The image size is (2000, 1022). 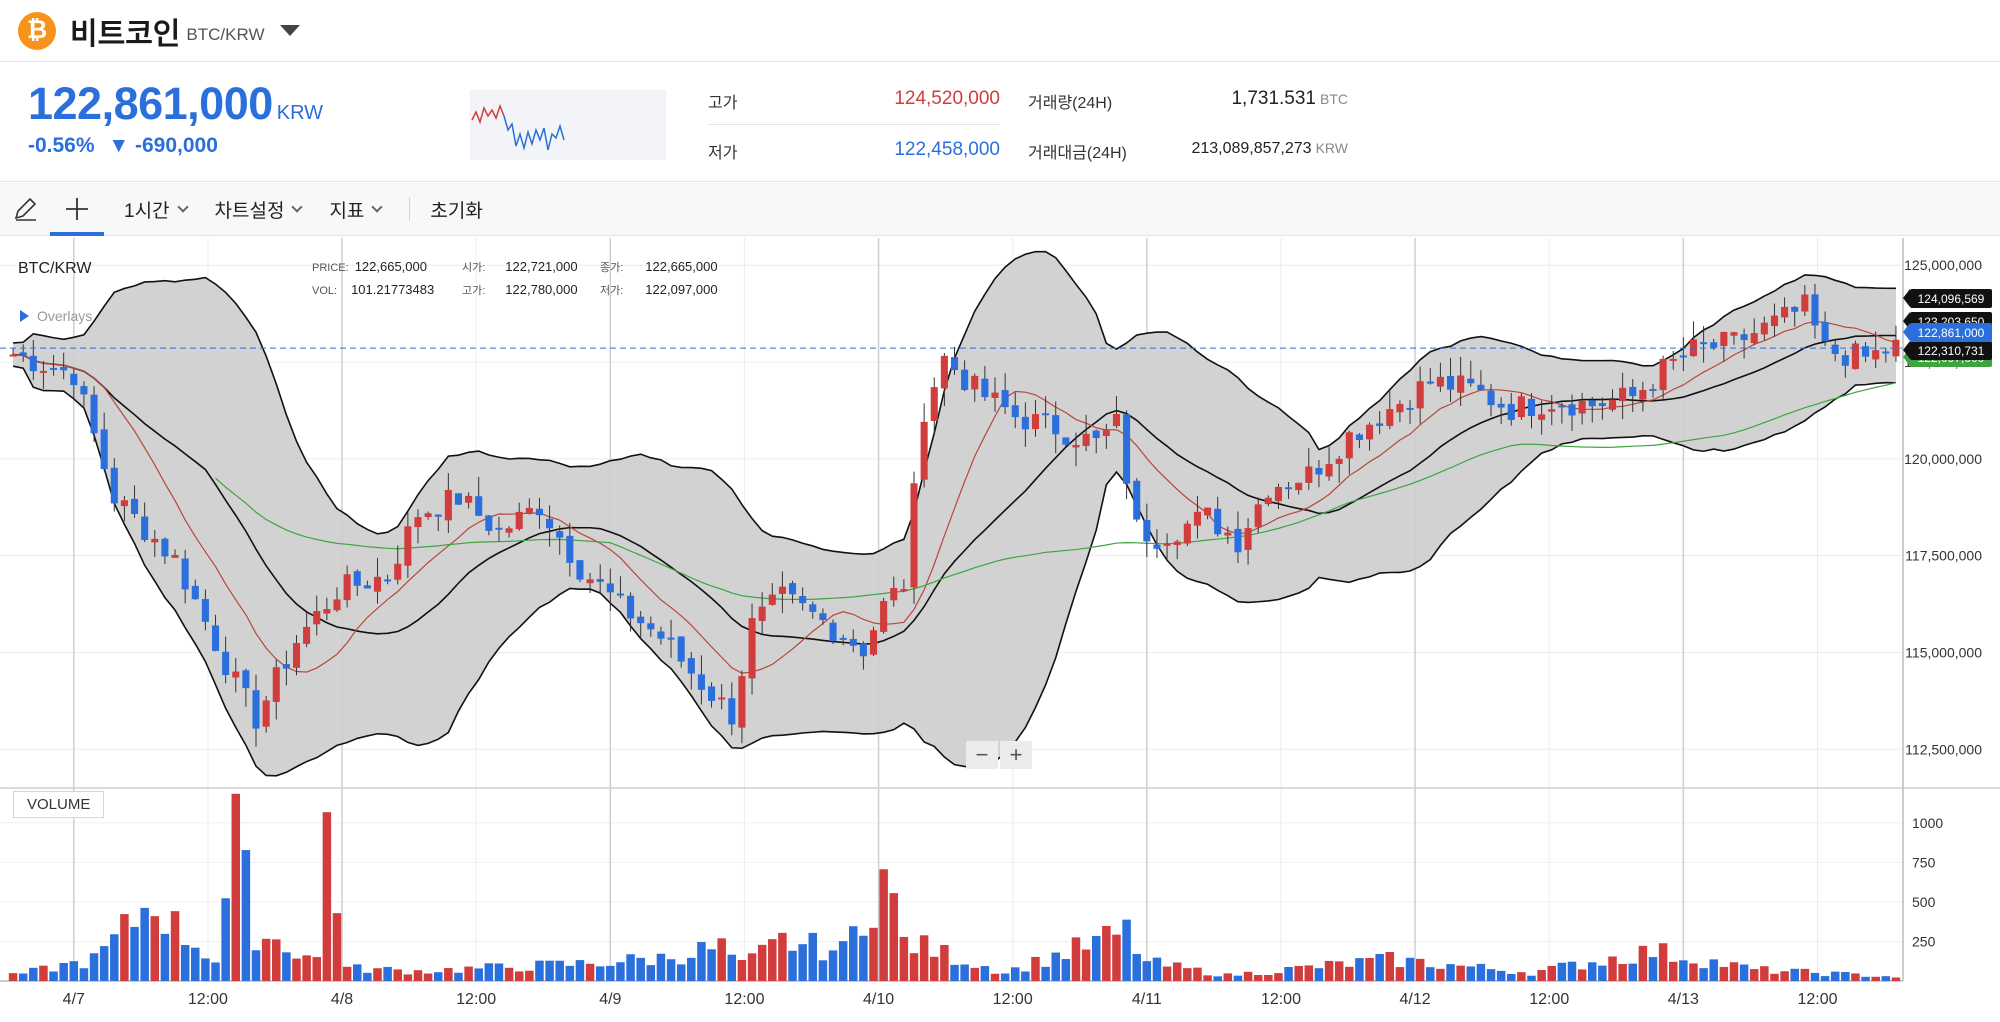 I want to click on volume-pane-label: VOLUME, so click(x=59, y=804).